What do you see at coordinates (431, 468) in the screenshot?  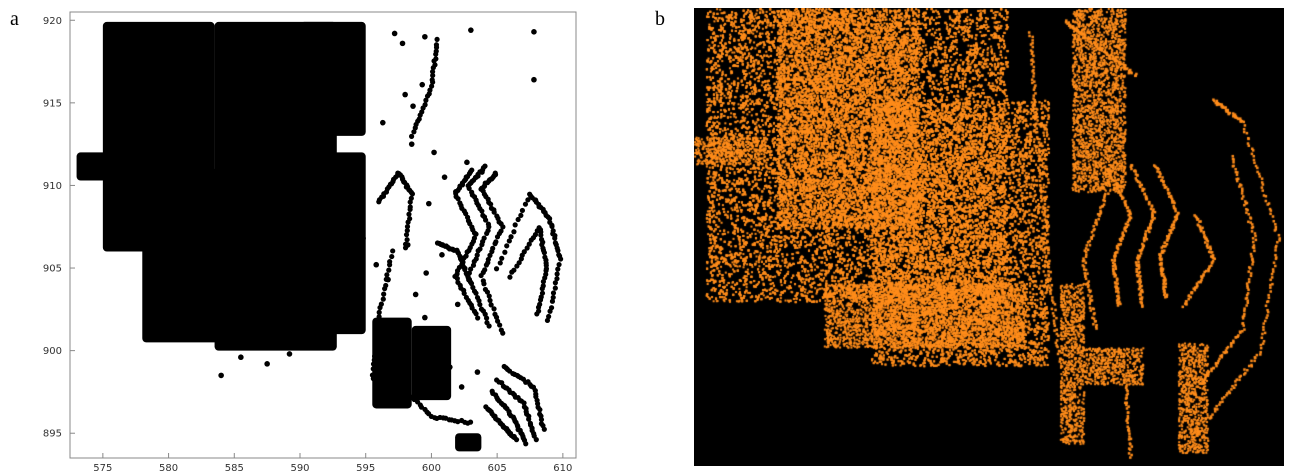 I see `x-tick-label: 600` at bounding box center [431, 468].